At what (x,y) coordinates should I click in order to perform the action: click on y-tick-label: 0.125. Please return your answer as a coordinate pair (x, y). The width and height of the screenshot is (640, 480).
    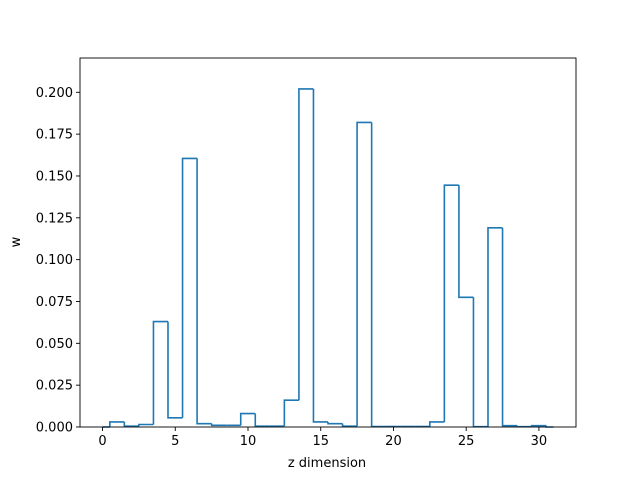
    Looking at the image, I should click on (54, 218).